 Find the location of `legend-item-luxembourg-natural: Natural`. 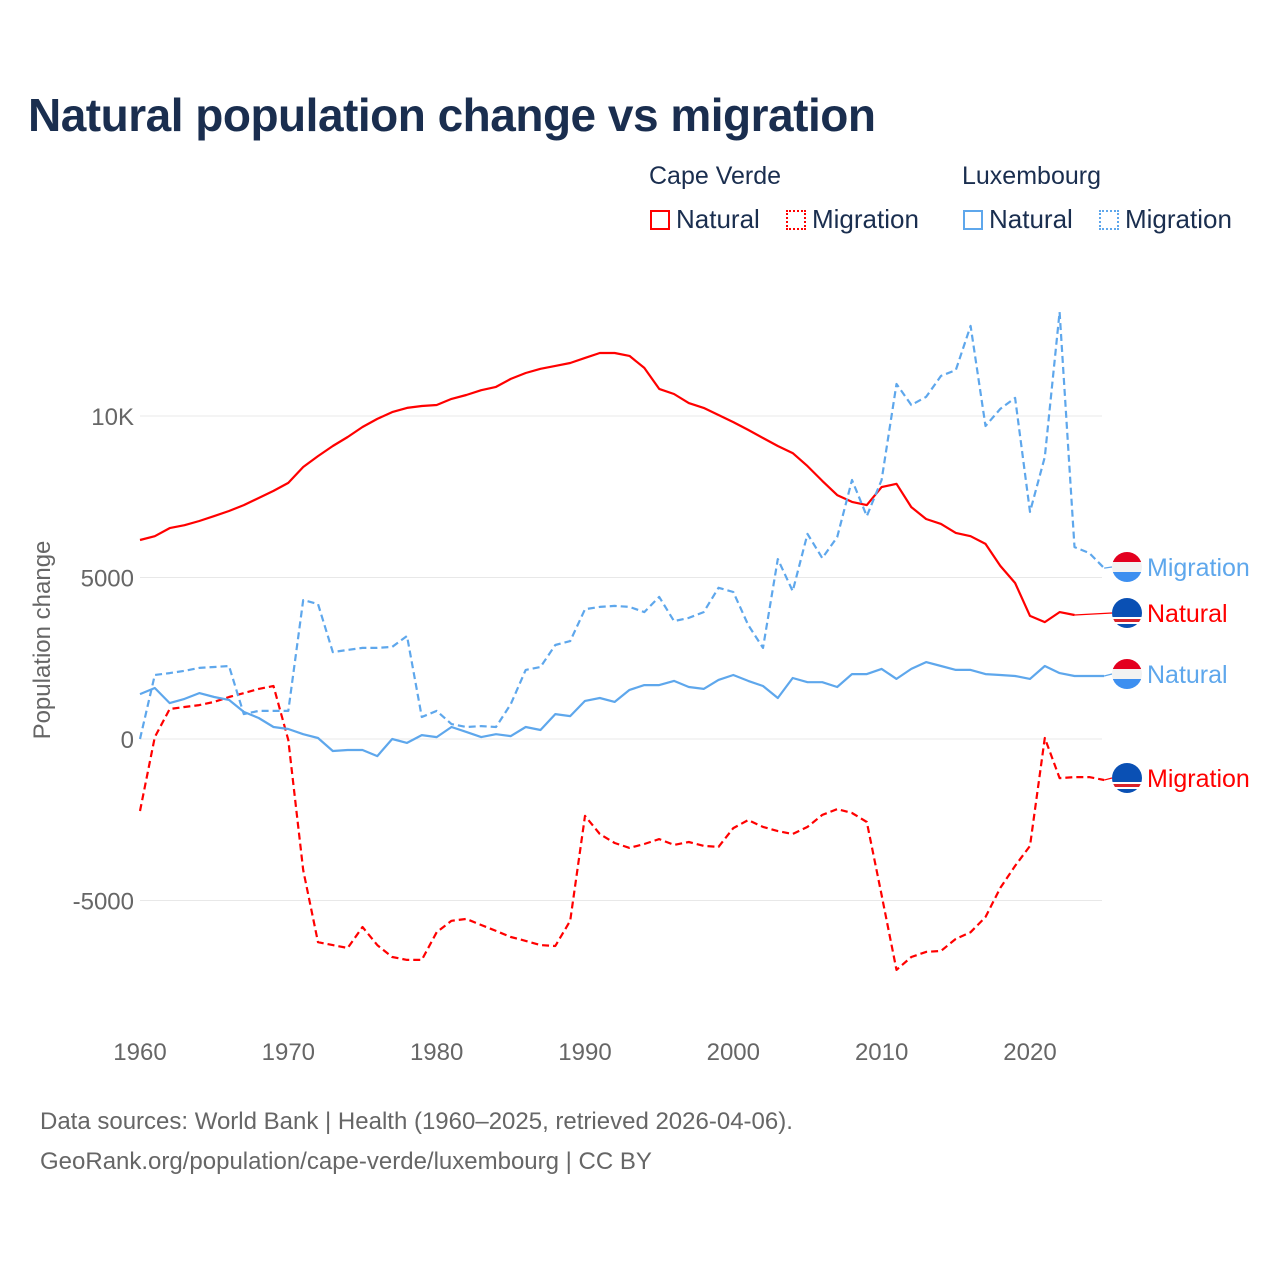

legend-item-luxembourg-natural: Natural is located at coordinates (1018, 219).